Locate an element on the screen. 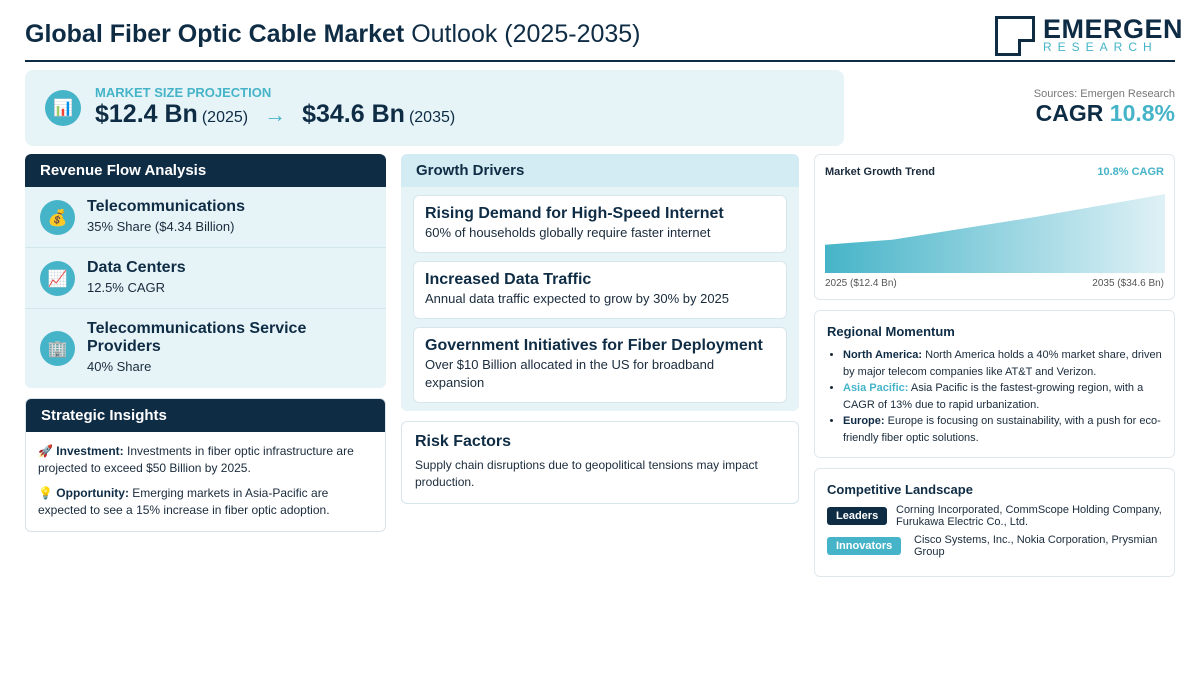 The height and width of the screenshot is (700, 1200). logo-sub-text: RESEARCH is located at coordinates (1100, 47).